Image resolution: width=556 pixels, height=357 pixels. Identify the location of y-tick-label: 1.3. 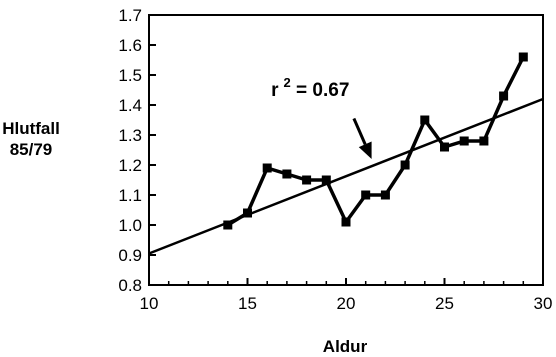
(130, 135).